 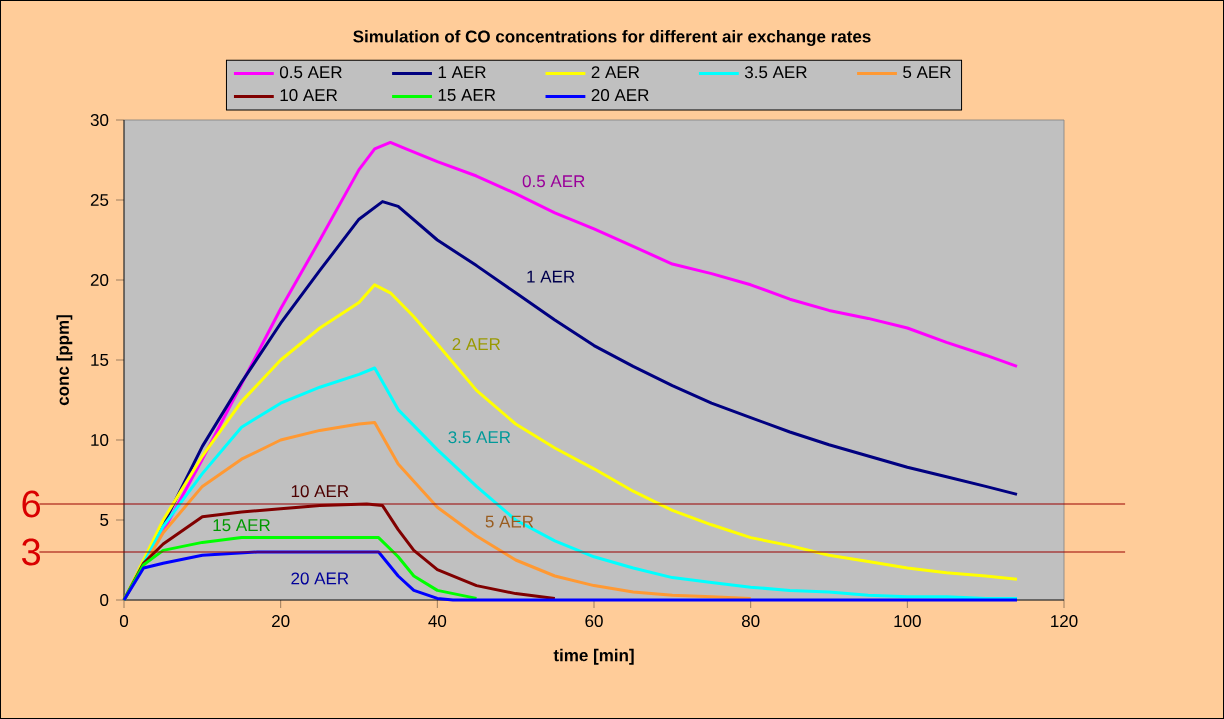 What do you see at coordinates (775, 72) in the screenshot?
I see `legend-label: 3.5 AER` at bounding box center [775, 72].